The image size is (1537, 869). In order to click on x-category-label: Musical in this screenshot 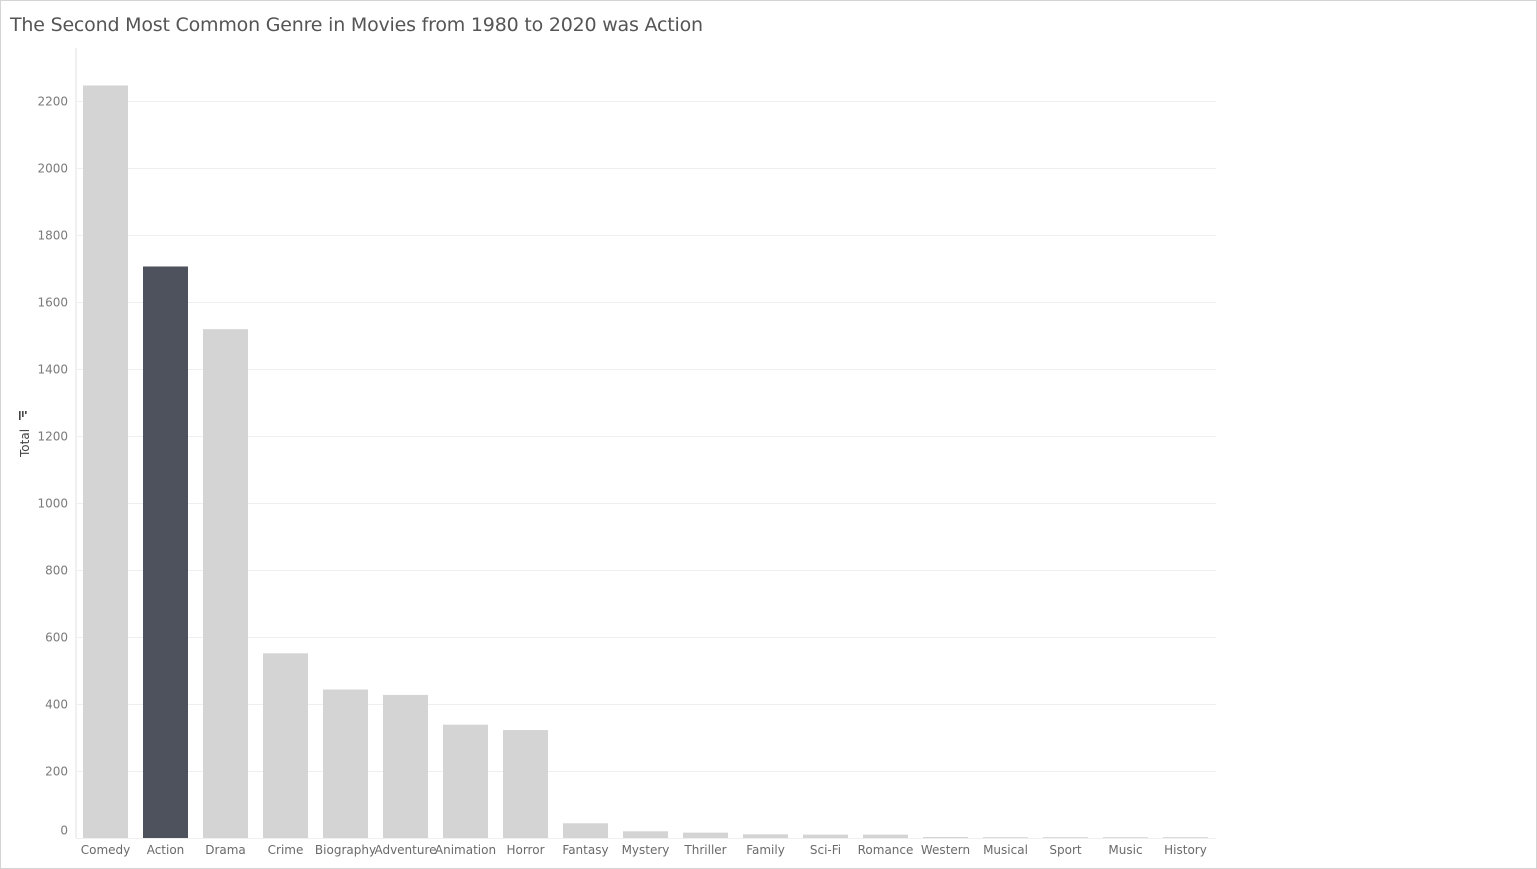, I will do `click(1005, 850)`.